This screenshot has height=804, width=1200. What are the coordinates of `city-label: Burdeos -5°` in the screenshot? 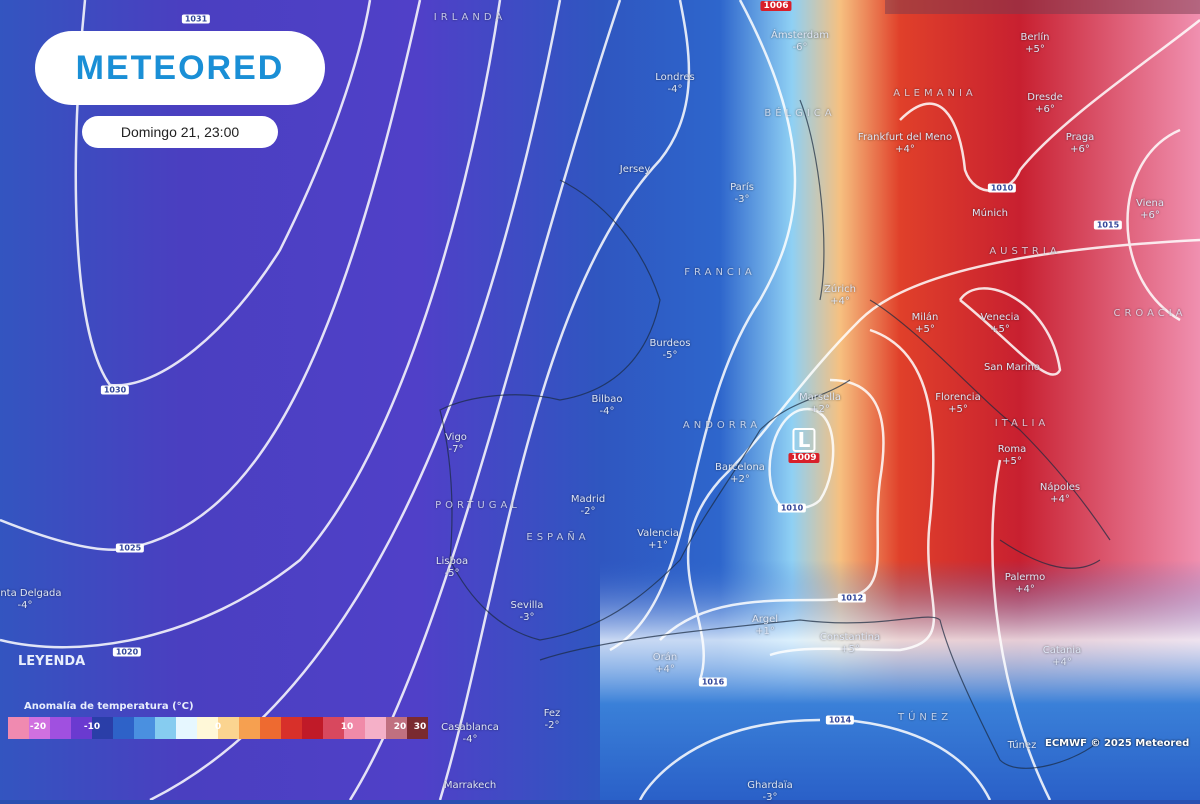 It's located at (670, 350).